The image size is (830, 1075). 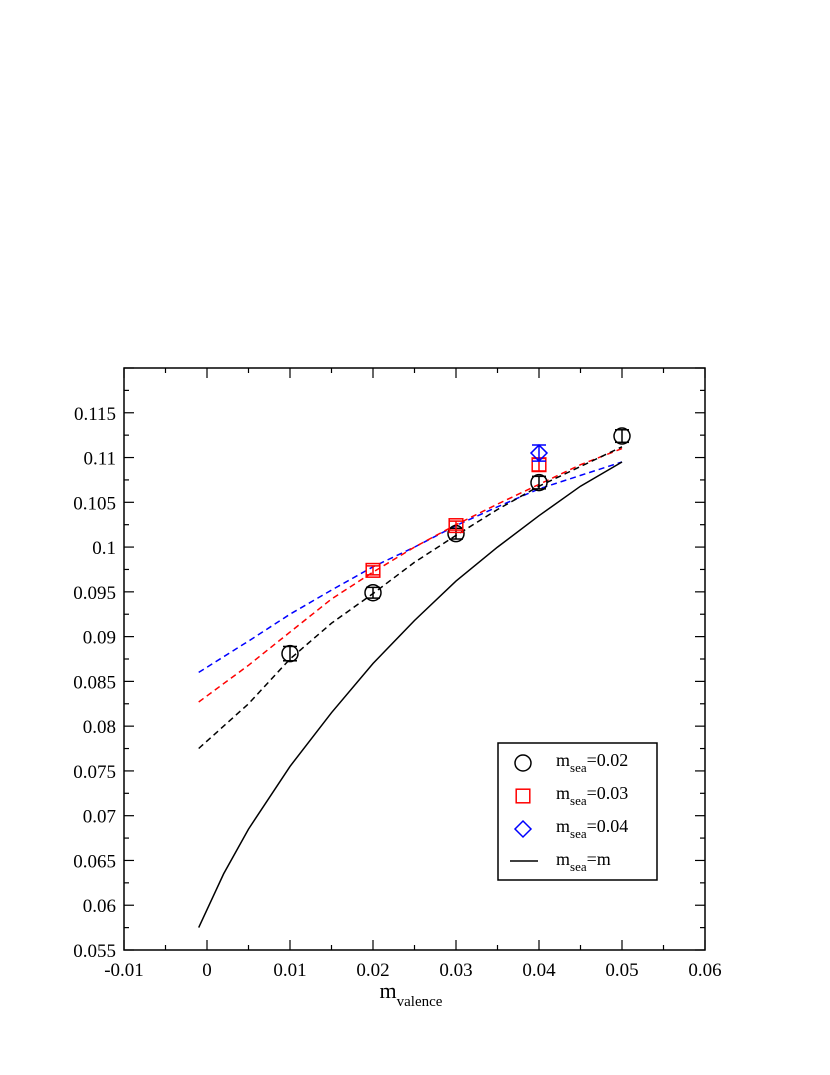 I want to click on y-tick-label: 0.105, so click(x=94, y=503).